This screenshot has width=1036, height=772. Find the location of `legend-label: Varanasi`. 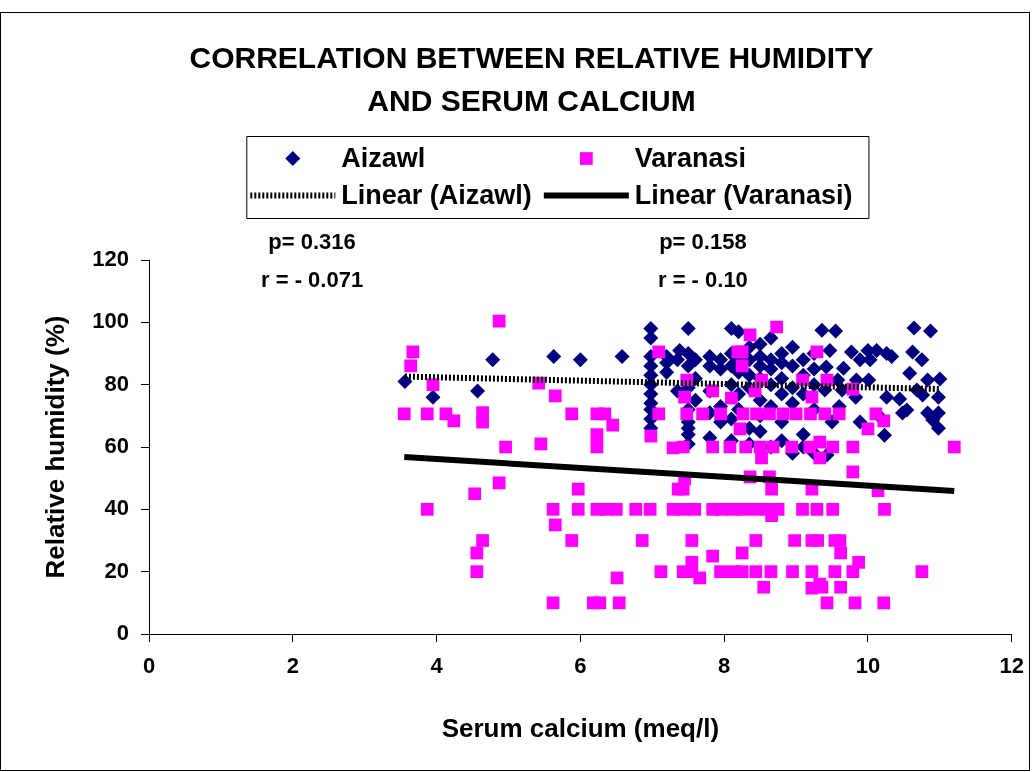

legend-label: Varanasi is located at coordinates (690, 157).